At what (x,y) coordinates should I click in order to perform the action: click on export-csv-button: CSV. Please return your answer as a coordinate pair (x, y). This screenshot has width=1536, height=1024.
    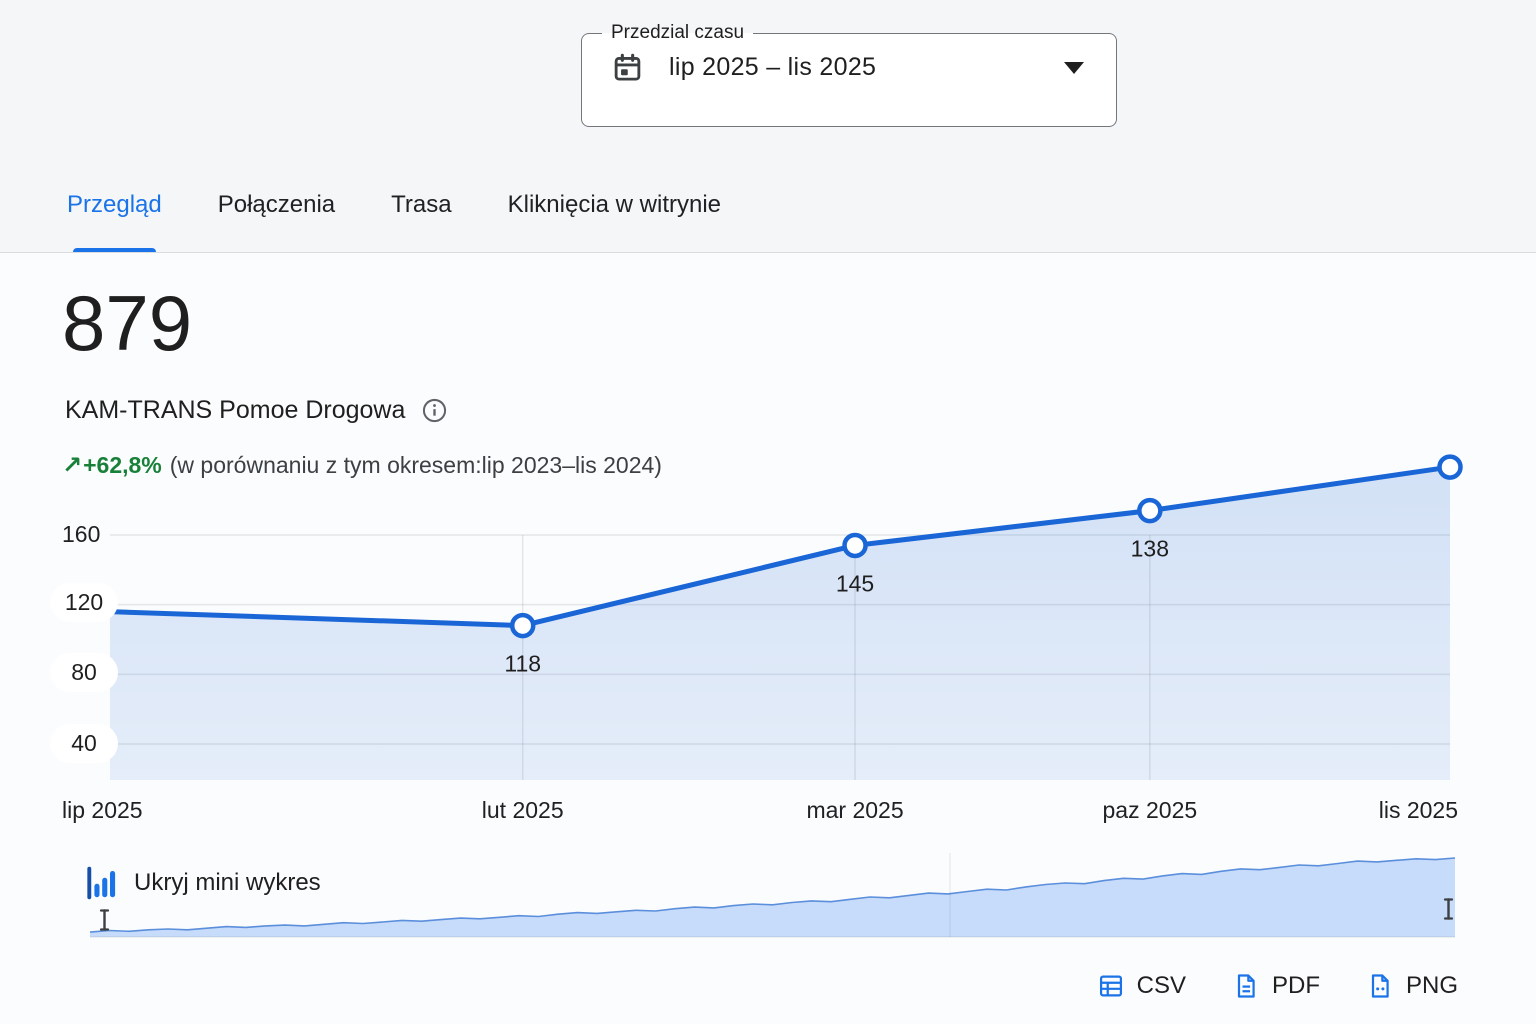
    Looking at the image, I should click on (1141, 986).